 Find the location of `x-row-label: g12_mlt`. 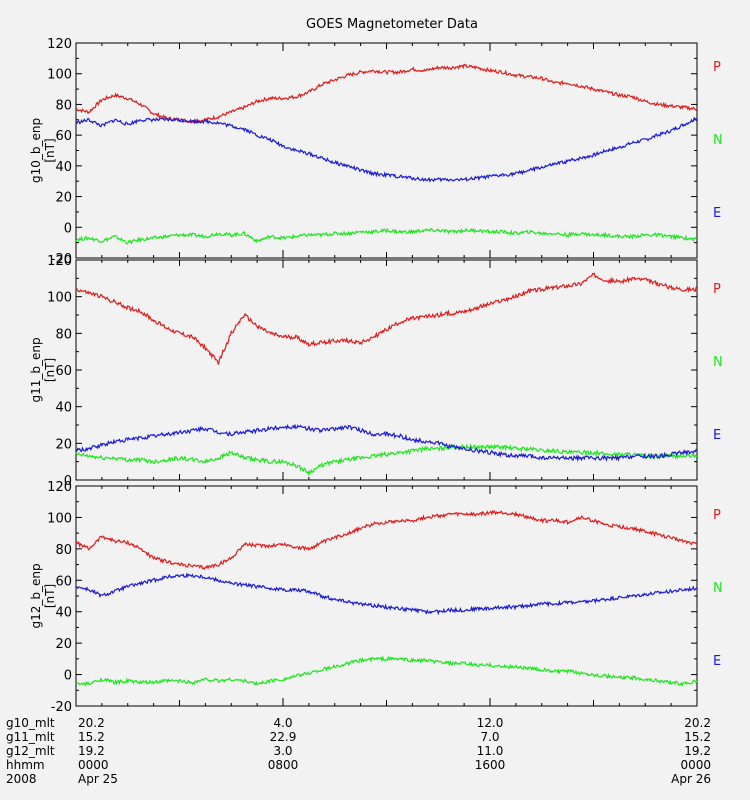

x-row-label: g12_mlt is located at coordinates (30, 751).